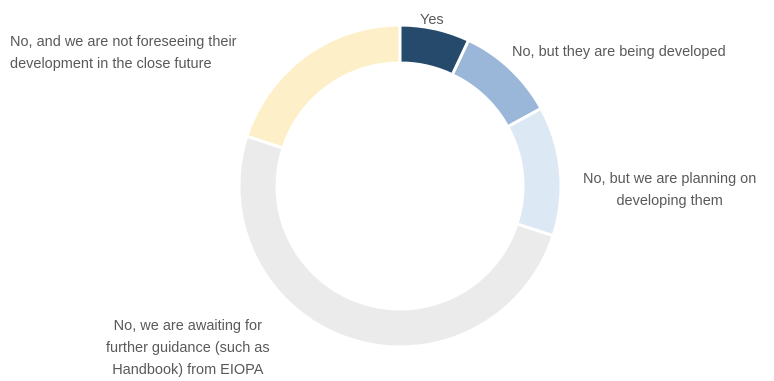 The image size is (774, 381). What do you see at coordinates (669, 201) in the screenshot?
I see `slice-label-line: developing them` at bounding box center [669, 201].